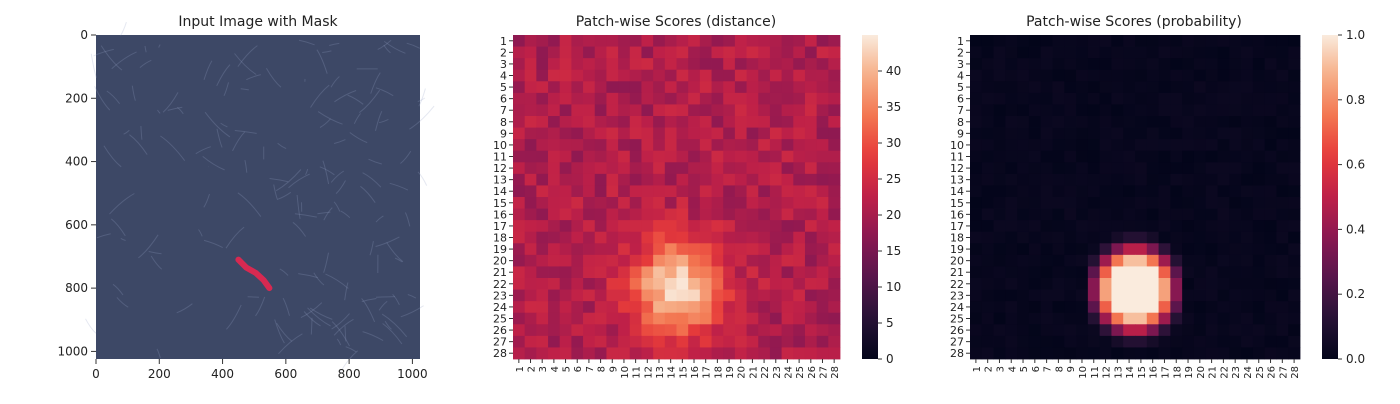  I want to click on x-tick-label: 11, so click(1095, 372).